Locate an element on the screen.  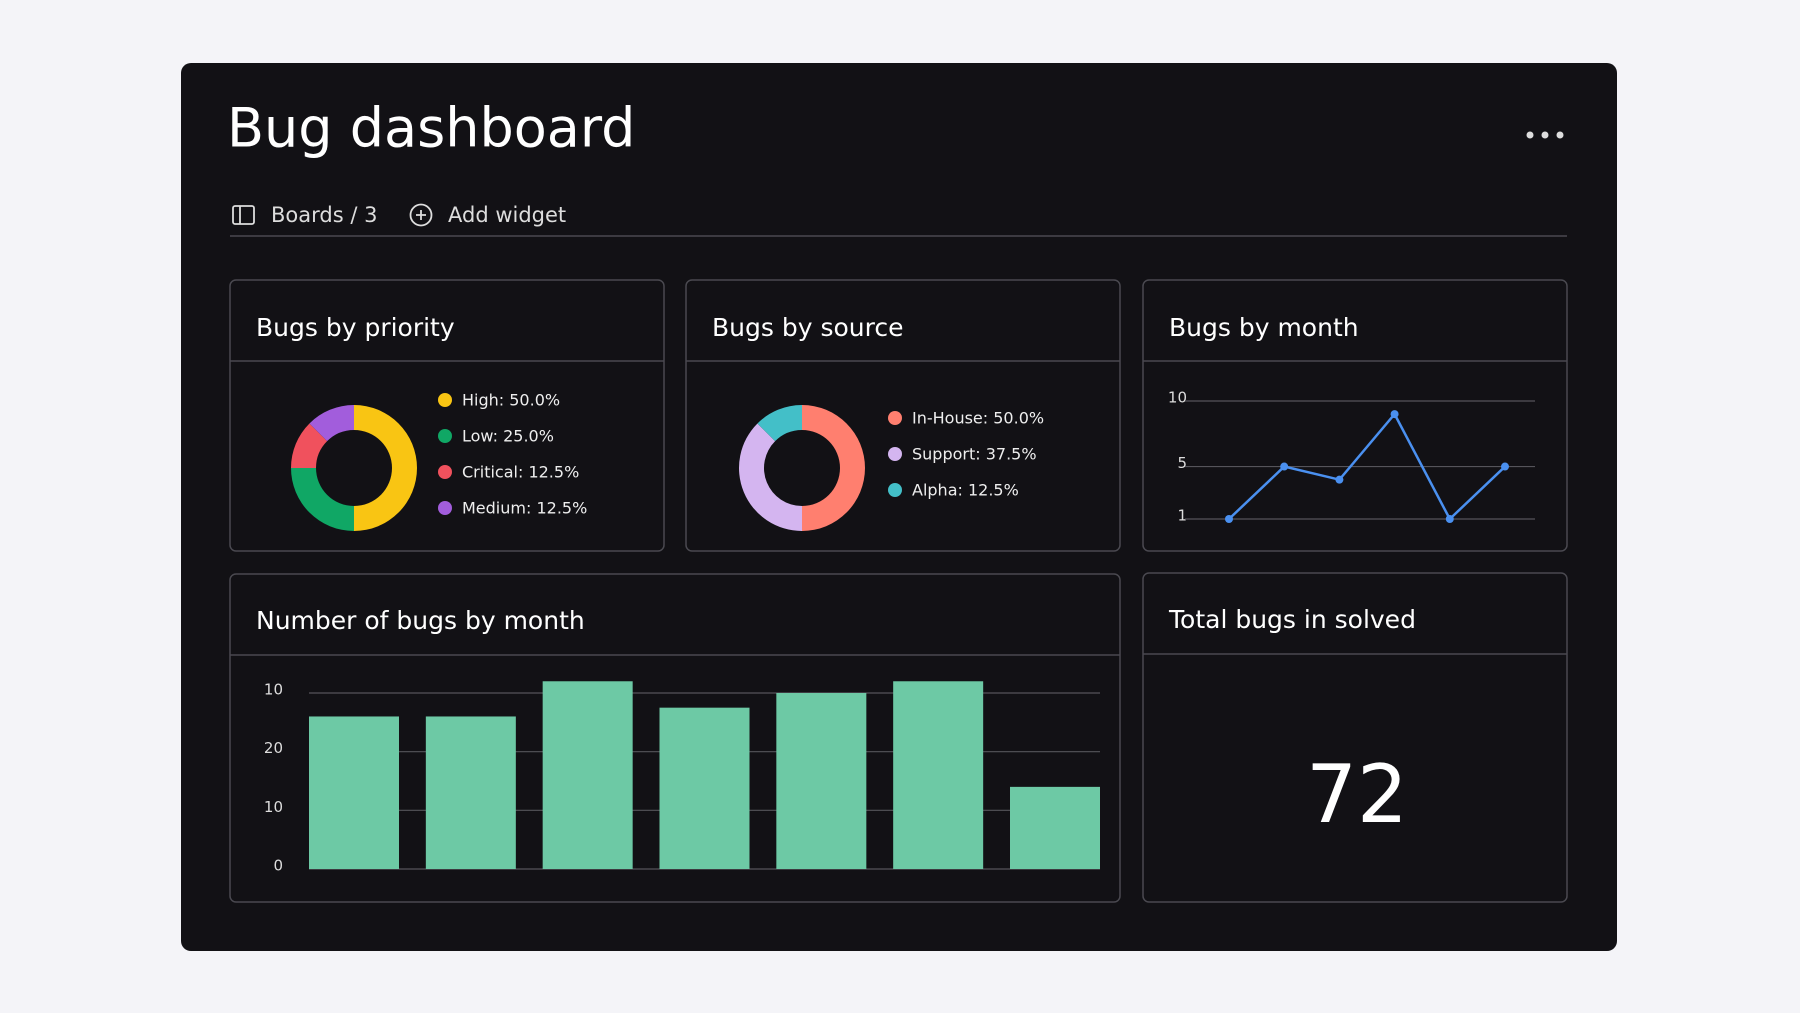
legend-label: Alpha: 12.5% is located at coordinates (965, 490).